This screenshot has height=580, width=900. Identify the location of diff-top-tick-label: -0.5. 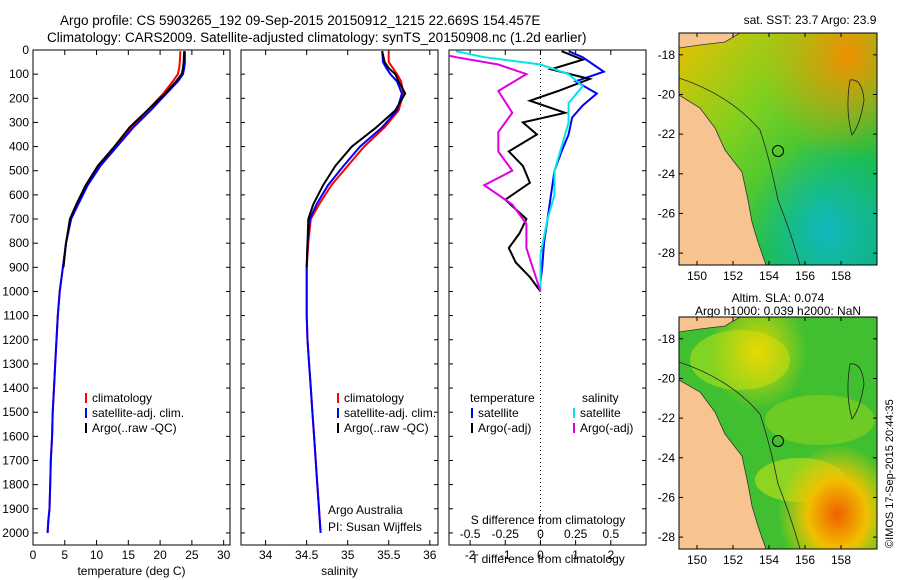
(470, 534).